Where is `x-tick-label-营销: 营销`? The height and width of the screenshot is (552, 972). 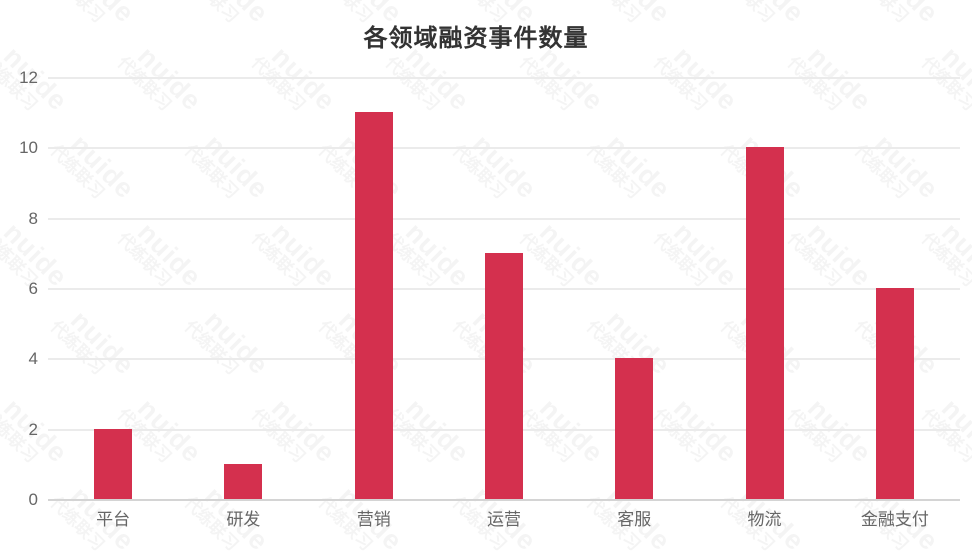 x-tick-label-营销: 营销 is located at coordinates (373, 519).